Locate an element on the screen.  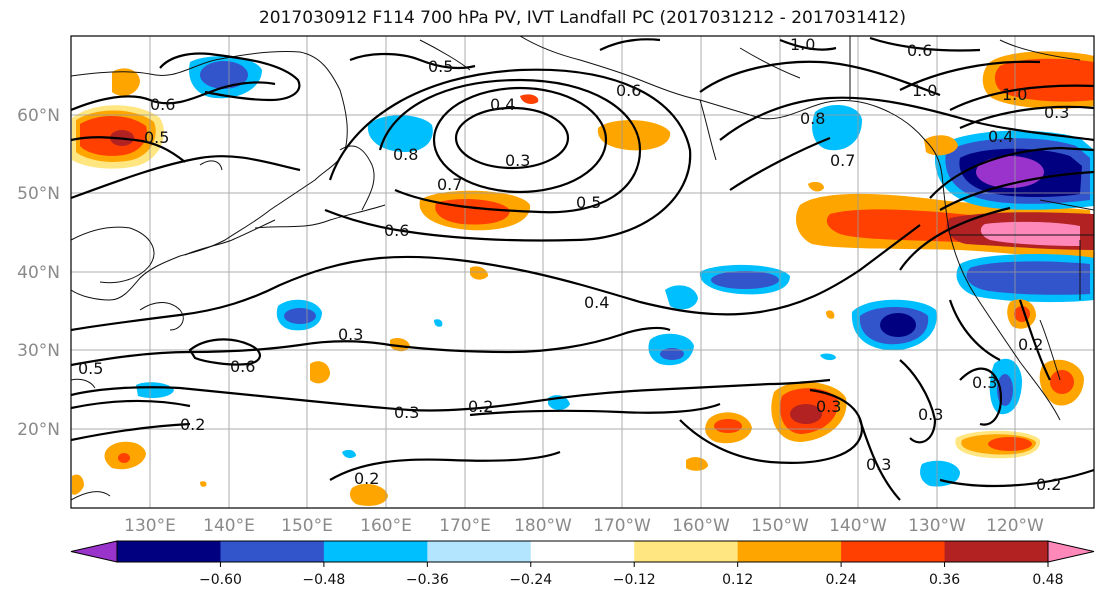
lon-label: 120°W is located at coordinates (1015, 526).